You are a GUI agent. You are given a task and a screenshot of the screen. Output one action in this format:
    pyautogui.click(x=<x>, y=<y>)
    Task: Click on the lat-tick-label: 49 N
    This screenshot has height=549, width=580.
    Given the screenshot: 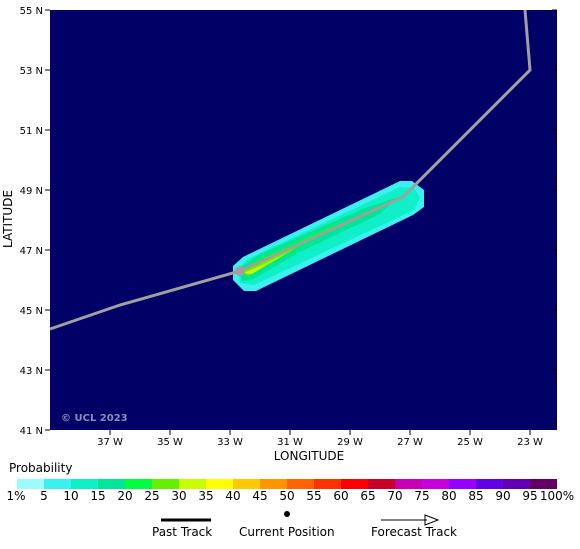 What is the action you would take?
    pyautogui.click(x=31, y=191)
    